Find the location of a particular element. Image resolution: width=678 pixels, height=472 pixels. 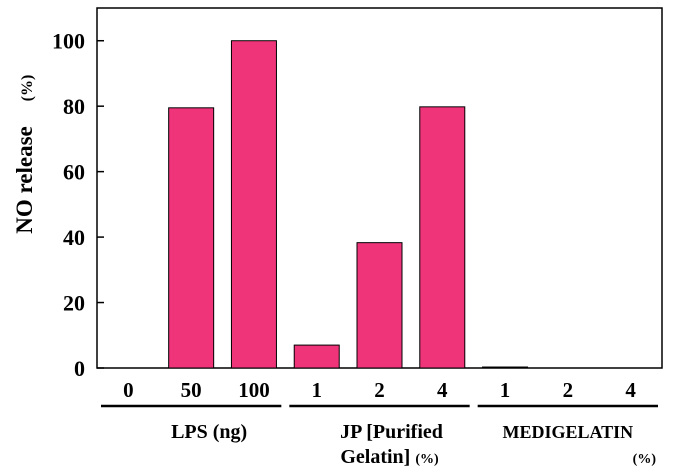

y-axis: 0 20 40 60 80 100 is located at coordinates (78, 205).